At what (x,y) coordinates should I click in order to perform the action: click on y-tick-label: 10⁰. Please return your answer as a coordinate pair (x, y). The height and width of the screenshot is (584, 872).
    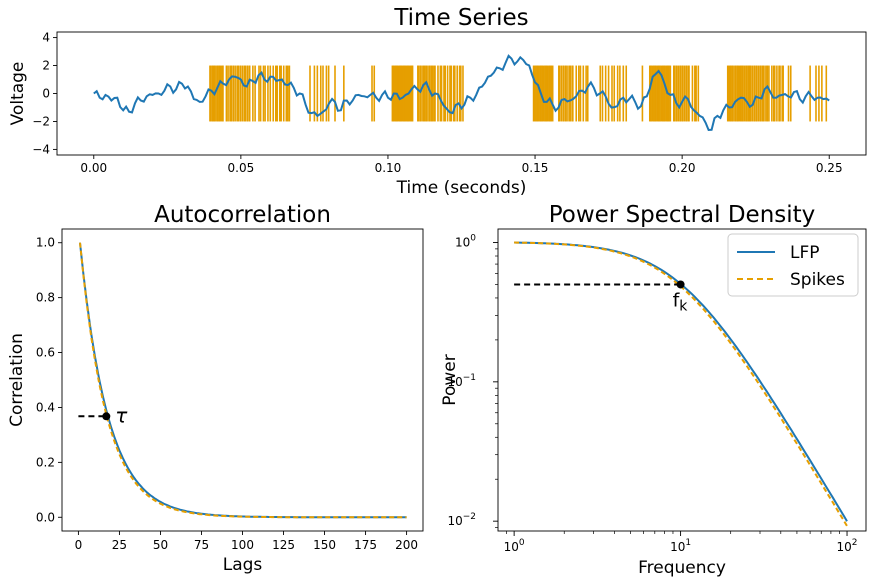
    Looking at the image, I should click on (465, 242).